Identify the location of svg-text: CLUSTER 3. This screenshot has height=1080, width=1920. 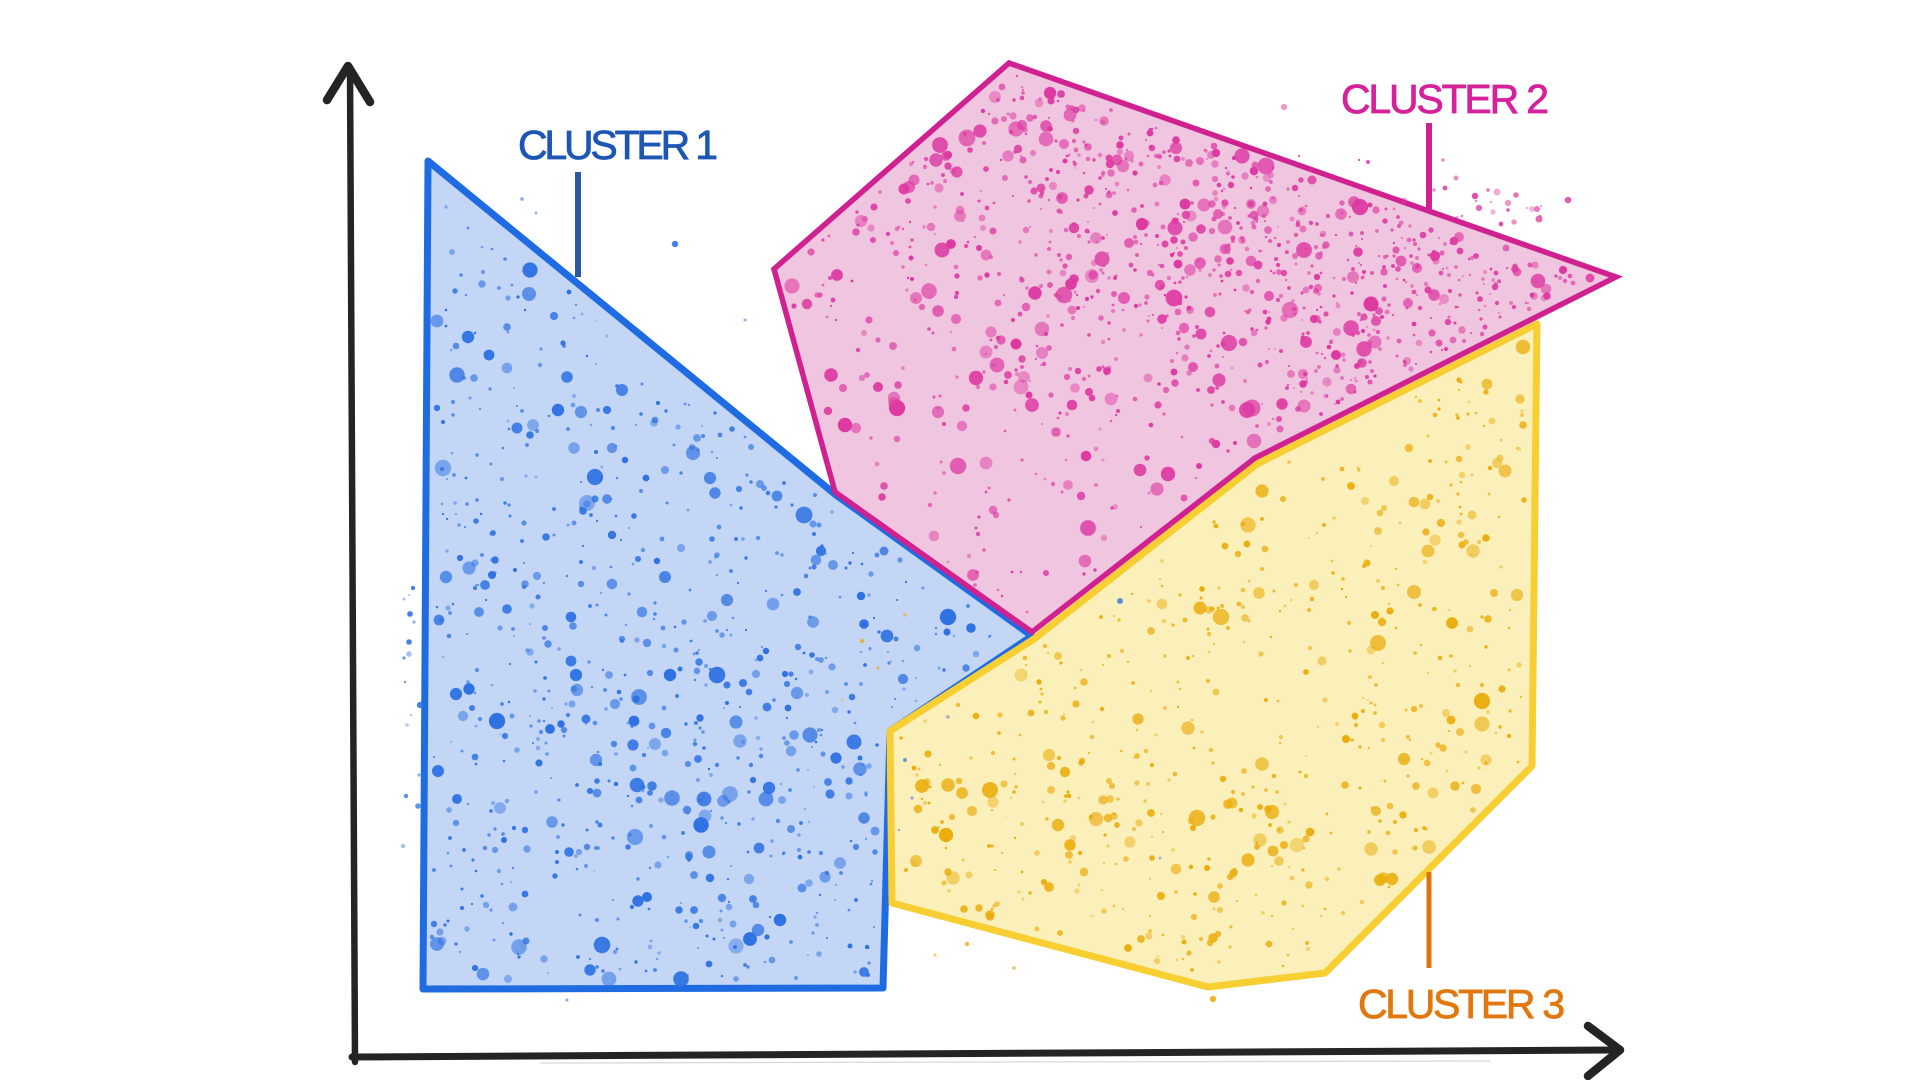
(1461, 1004).